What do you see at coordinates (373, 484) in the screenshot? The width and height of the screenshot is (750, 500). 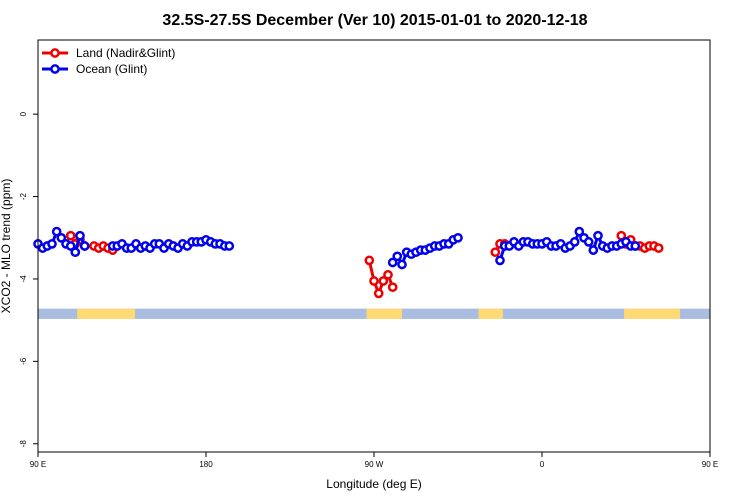 I see `x-axis-label: Longitude (deg E)` at bounding box center [373, 484].